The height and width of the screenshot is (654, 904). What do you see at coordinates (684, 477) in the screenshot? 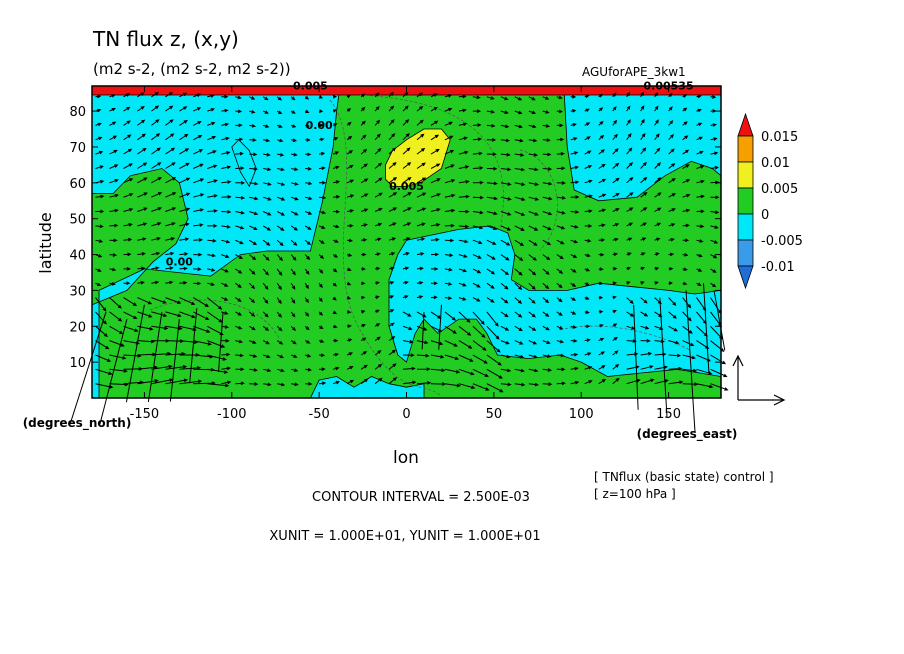
I see `legend-note-1: [ TNflux (basic state) control ]` at bounding box center [684, 477].